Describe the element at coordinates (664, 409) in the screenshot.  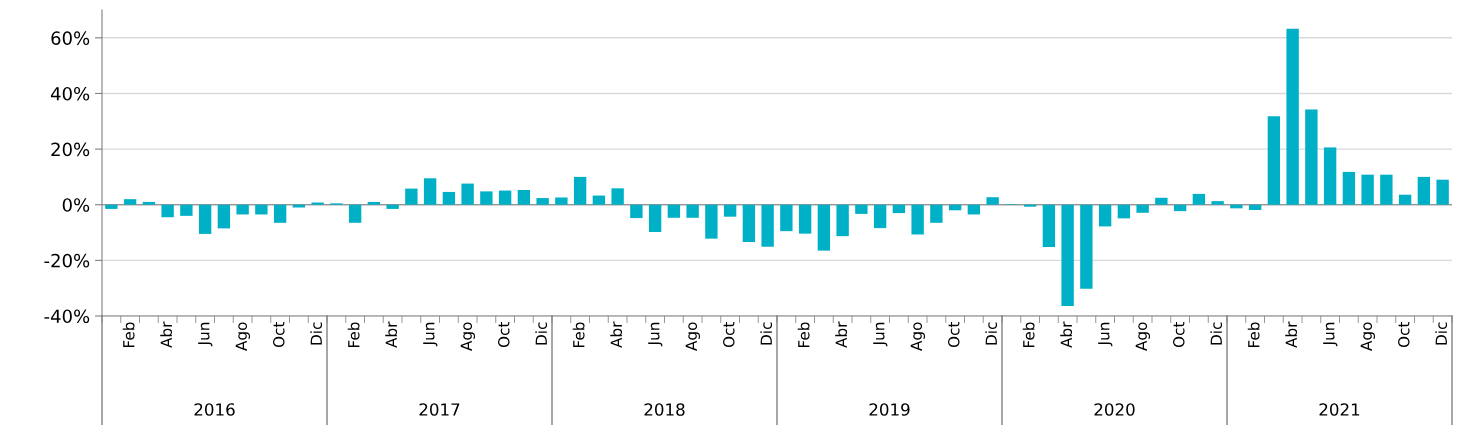
I see `text: 2018` at that location.